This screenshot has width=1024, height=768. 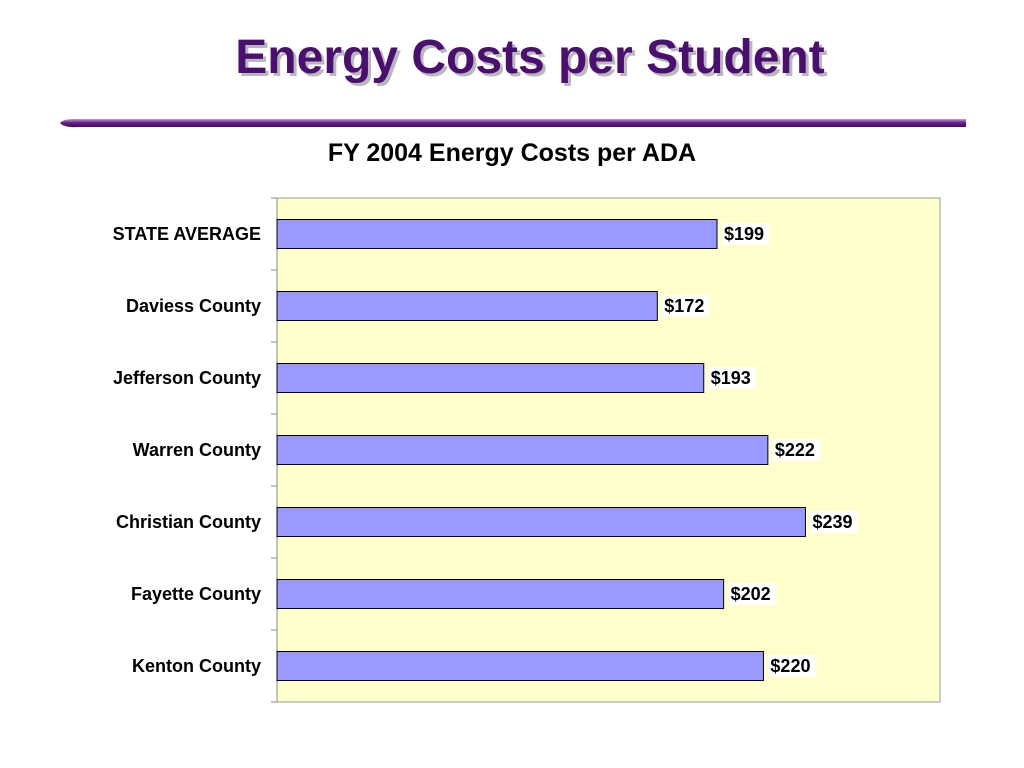 I want to click on category-label: Fayette County, so click(x=196, y=594).